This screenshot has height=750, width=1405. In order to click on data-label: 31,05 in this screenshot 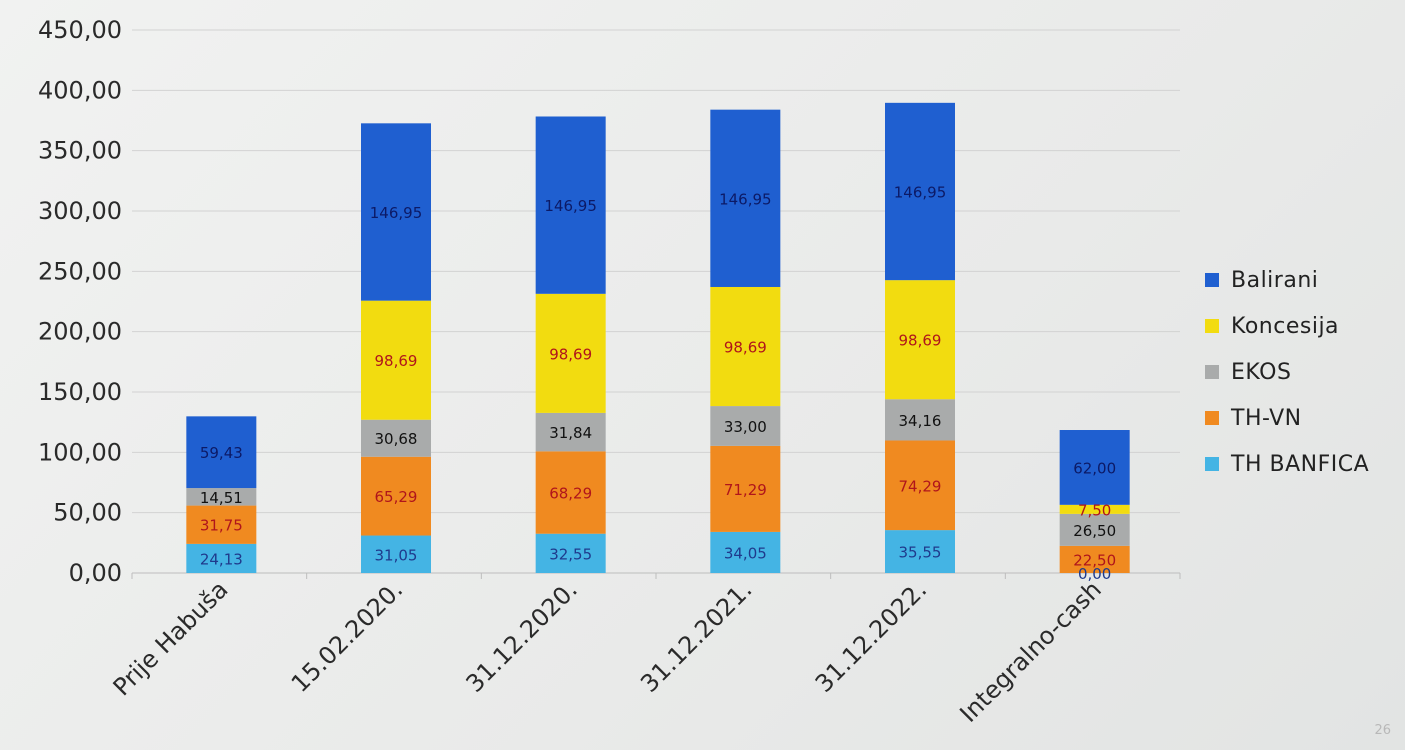, I will do `click(396, 555)`.